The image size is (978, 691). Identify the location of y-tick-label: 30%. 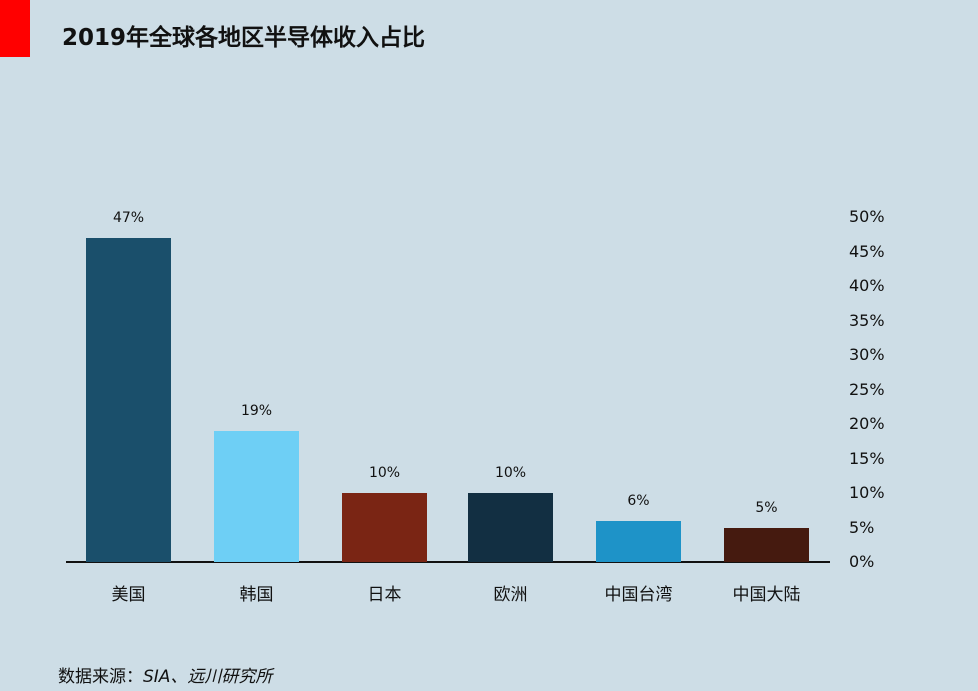
(867, 354).